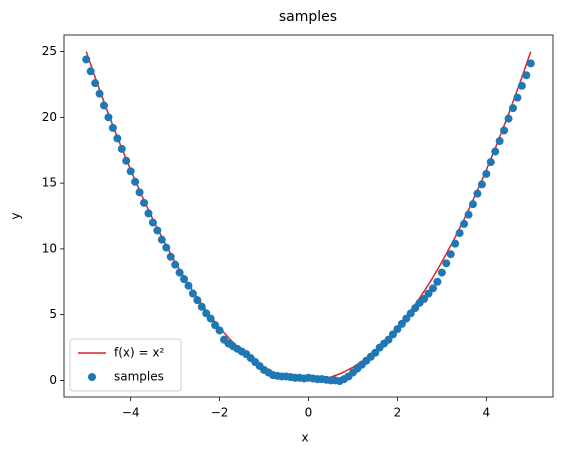 The image size is (562, 455). What do you see at coordinates (220, 413) in the screenshot?
I see `x-tick-label: −2` at bounding box center [220, 413].